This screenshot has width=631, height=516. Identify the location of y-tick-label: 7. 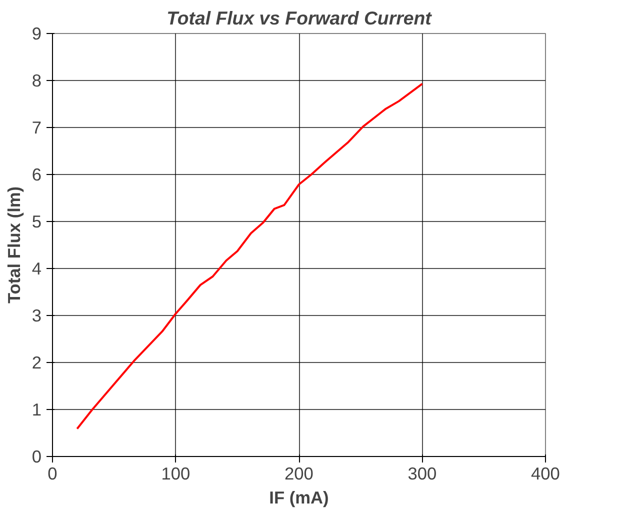
(37, 128).